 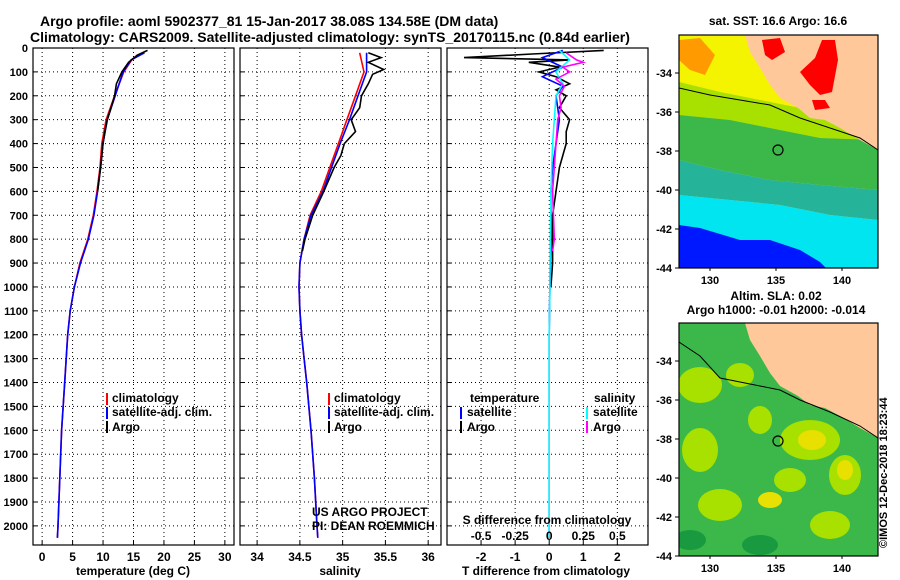 I want to click on depth-tick-label: 900, so click(x=19, y=264).